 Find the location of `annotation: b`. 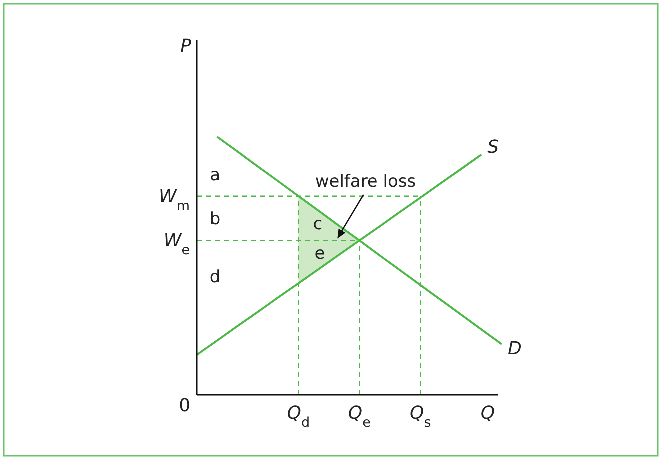

annotation: b is located at coordinates (215, 219).